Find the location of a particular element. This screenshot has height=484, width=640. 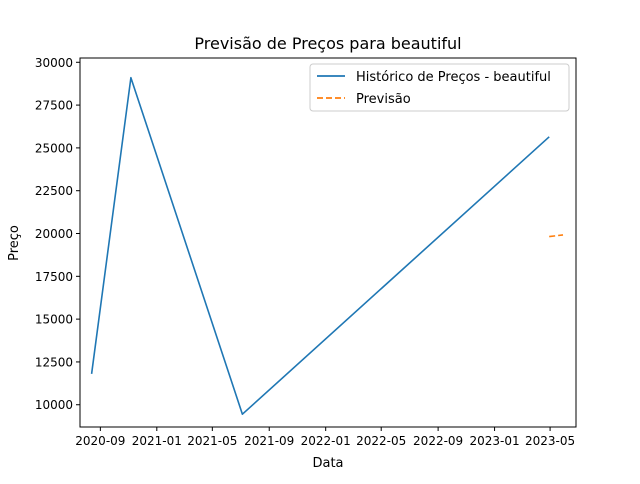

legend-label-previsao: Previsão is located at coordinates (383, 99).